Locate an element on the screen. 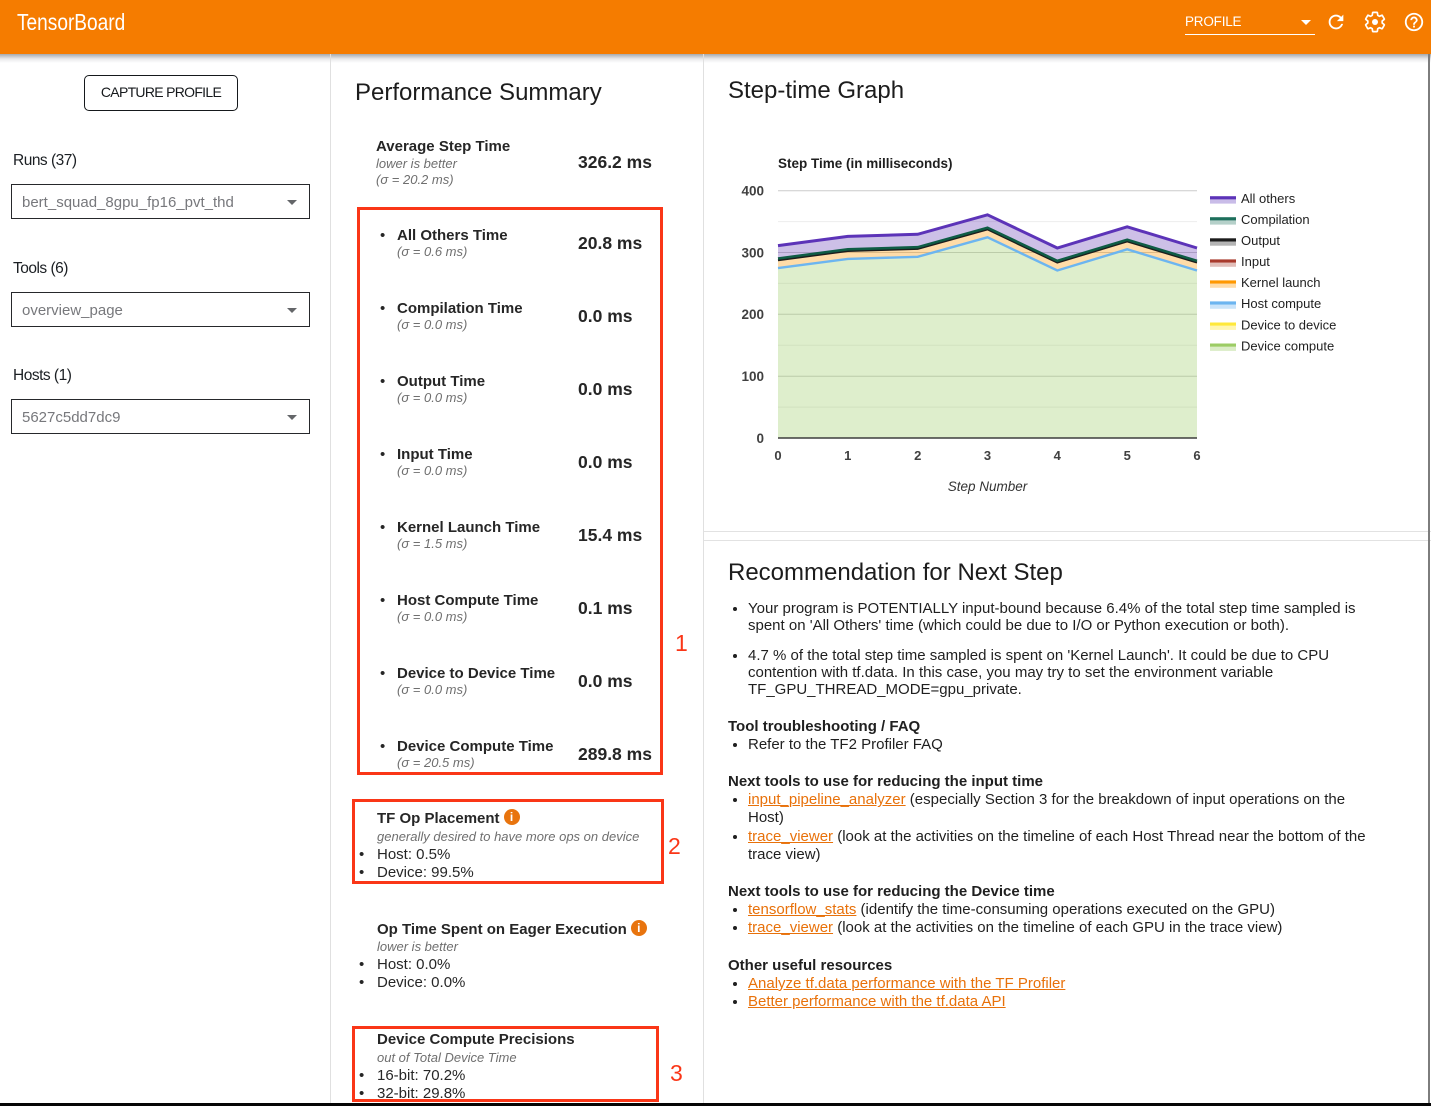 The width and height of the screenshot is (1431, 1106). svg-text: Device compute is located at coordinates (1287, 345).